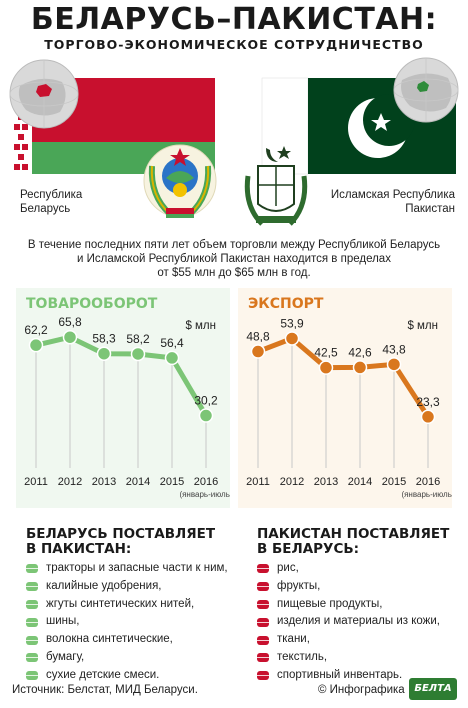  I want to click on data-label: 58,3, so click(104, 339).